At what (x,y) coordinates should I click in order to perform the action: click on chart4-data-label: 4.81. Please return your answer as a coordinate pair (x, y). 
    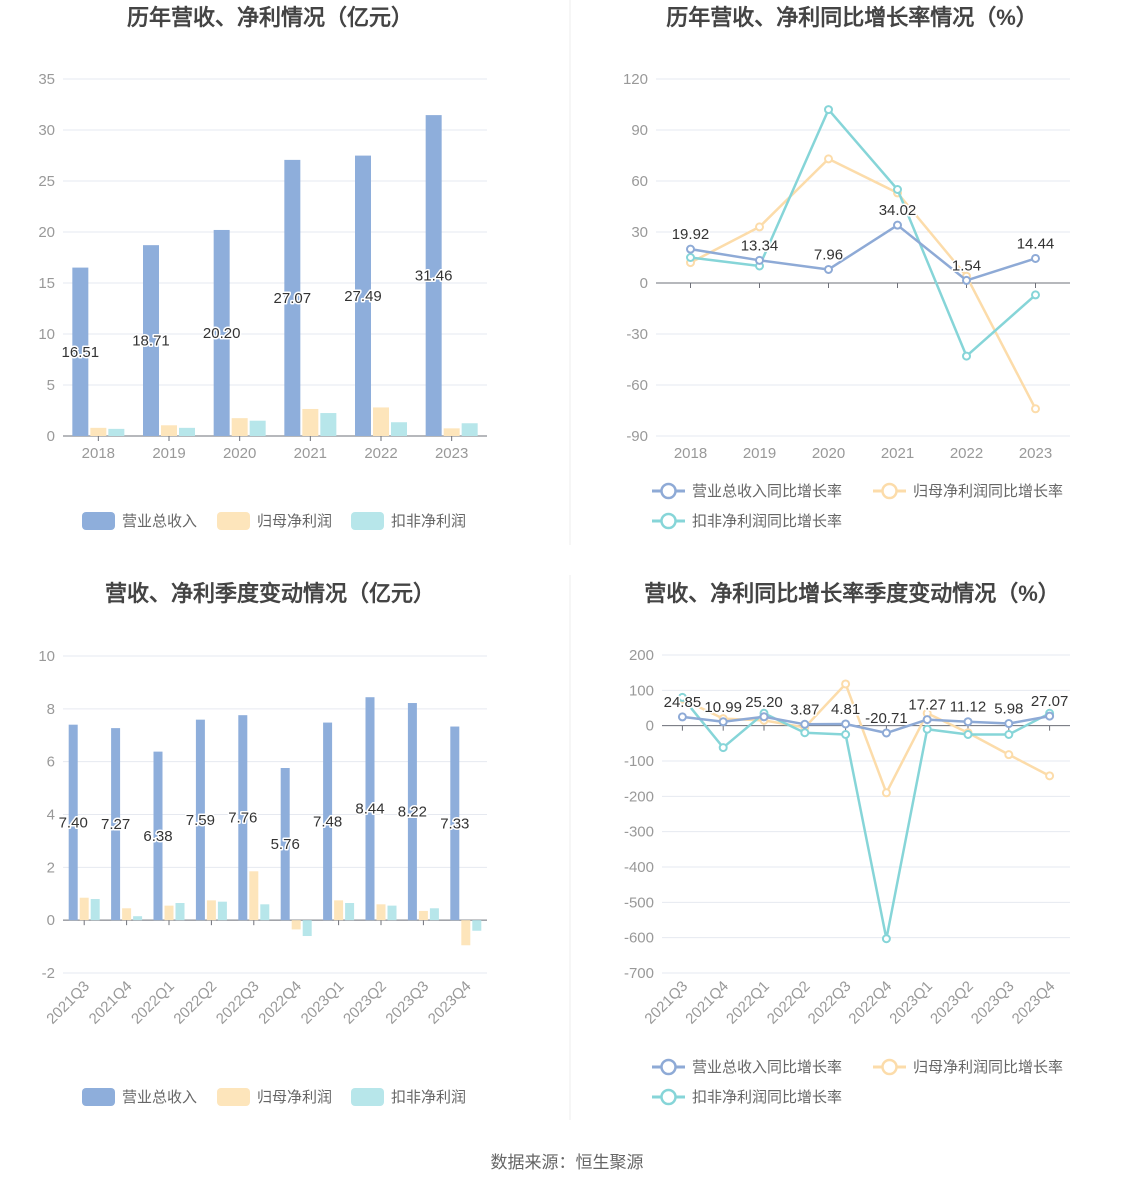
    Looking at the image, I should click on (845, 709).